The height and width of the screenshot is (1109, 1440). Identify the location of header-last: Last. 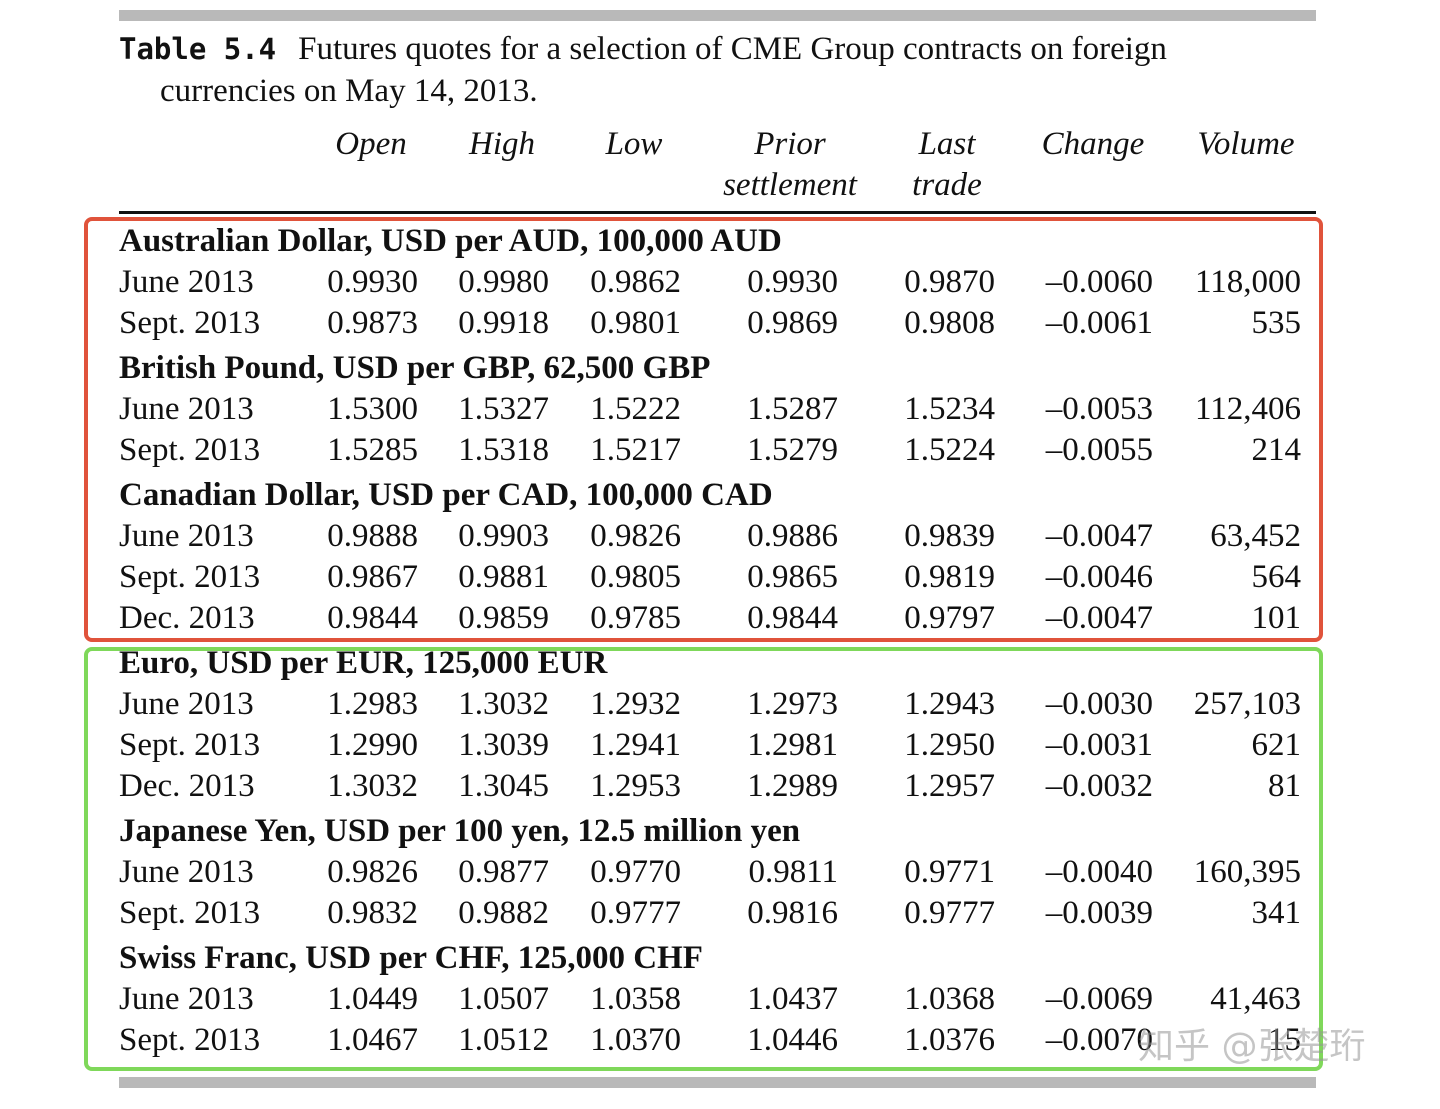
(947, 144).